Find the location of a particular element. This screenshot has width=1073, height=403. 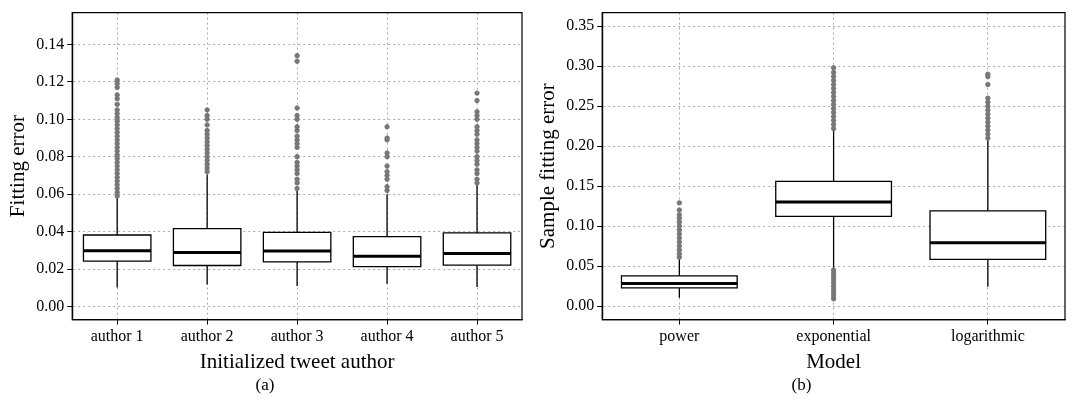

text: (b) is located at coordinates (801, 385).